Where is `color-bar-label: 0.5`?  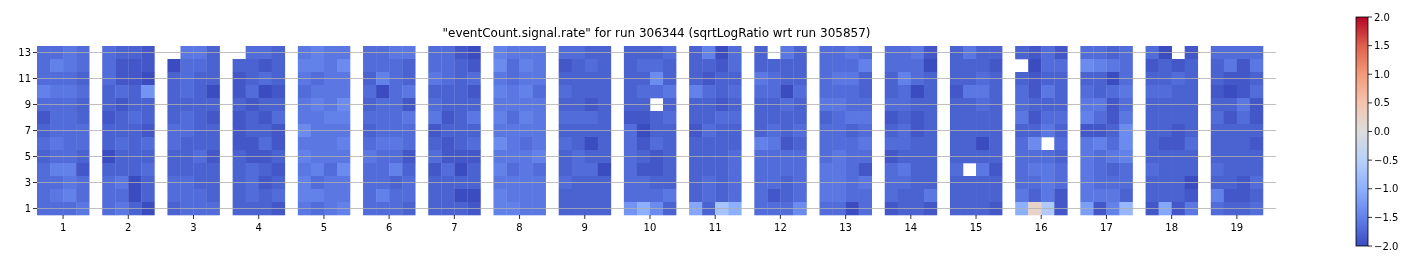 color-bar-label: 0.5 is located at coordinates (1382, 103).